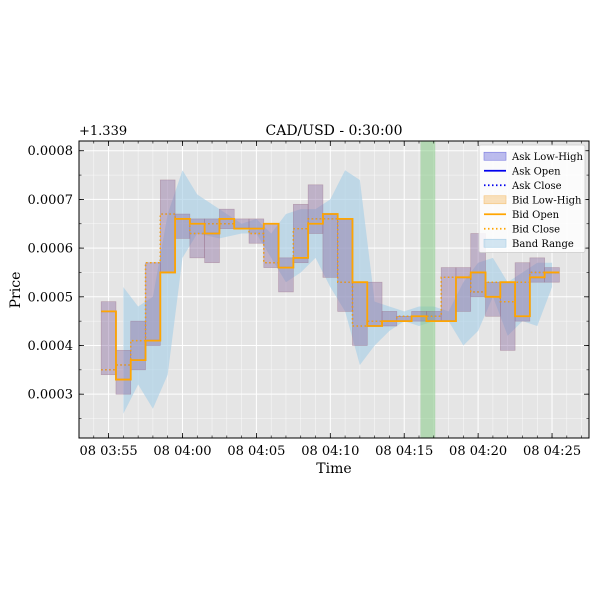 This screenshot has height=600, width=600. Describe the element at coordinates (51, 395) in the screenshot. I see `y-tick-label: 0.0003` at that location.